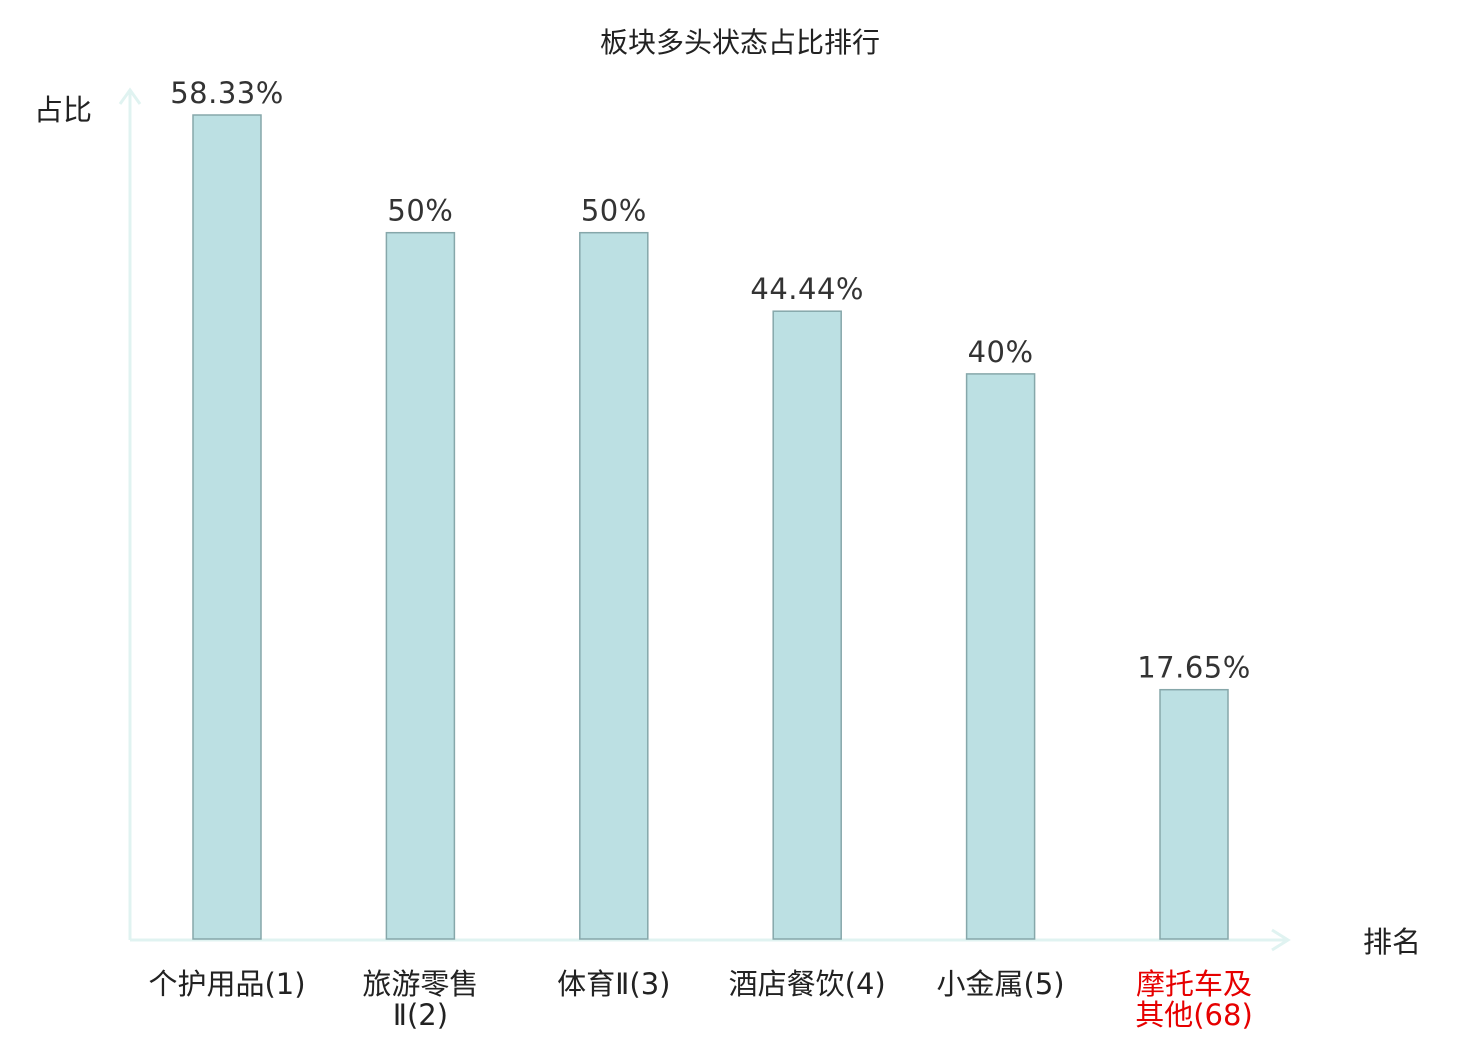  I want to click on x-tick-label-line: Ⅱ(2), so click(420, 1015).